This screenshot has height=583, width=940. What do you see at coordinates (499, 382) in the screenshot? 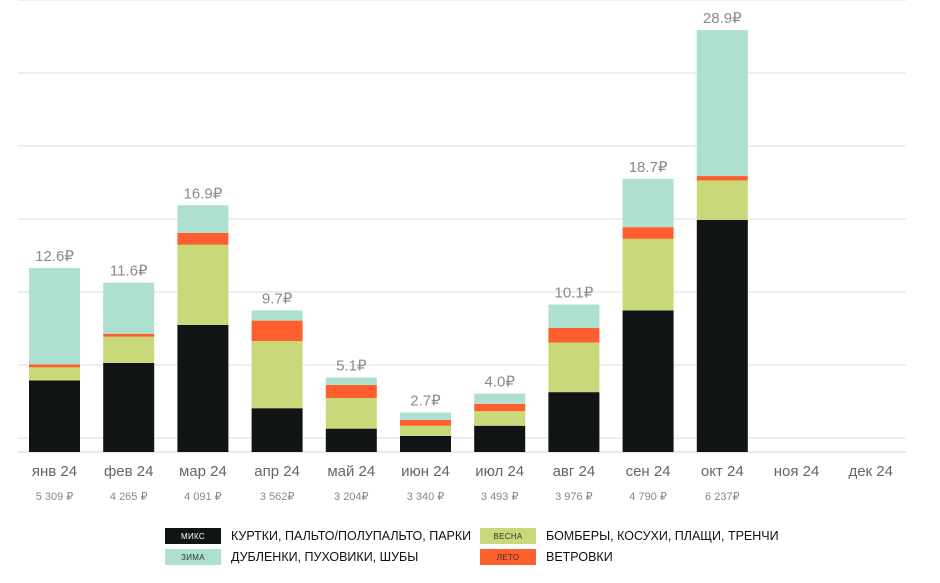
I see `bar-total-label: 4.0₽` at bounding box center [499, 382].